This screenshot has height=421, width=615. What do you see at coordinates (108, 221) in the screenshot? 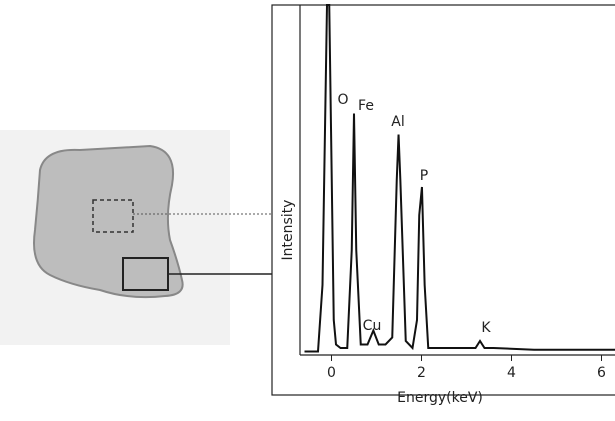
I see `particle` at bounding box center [108, 221].